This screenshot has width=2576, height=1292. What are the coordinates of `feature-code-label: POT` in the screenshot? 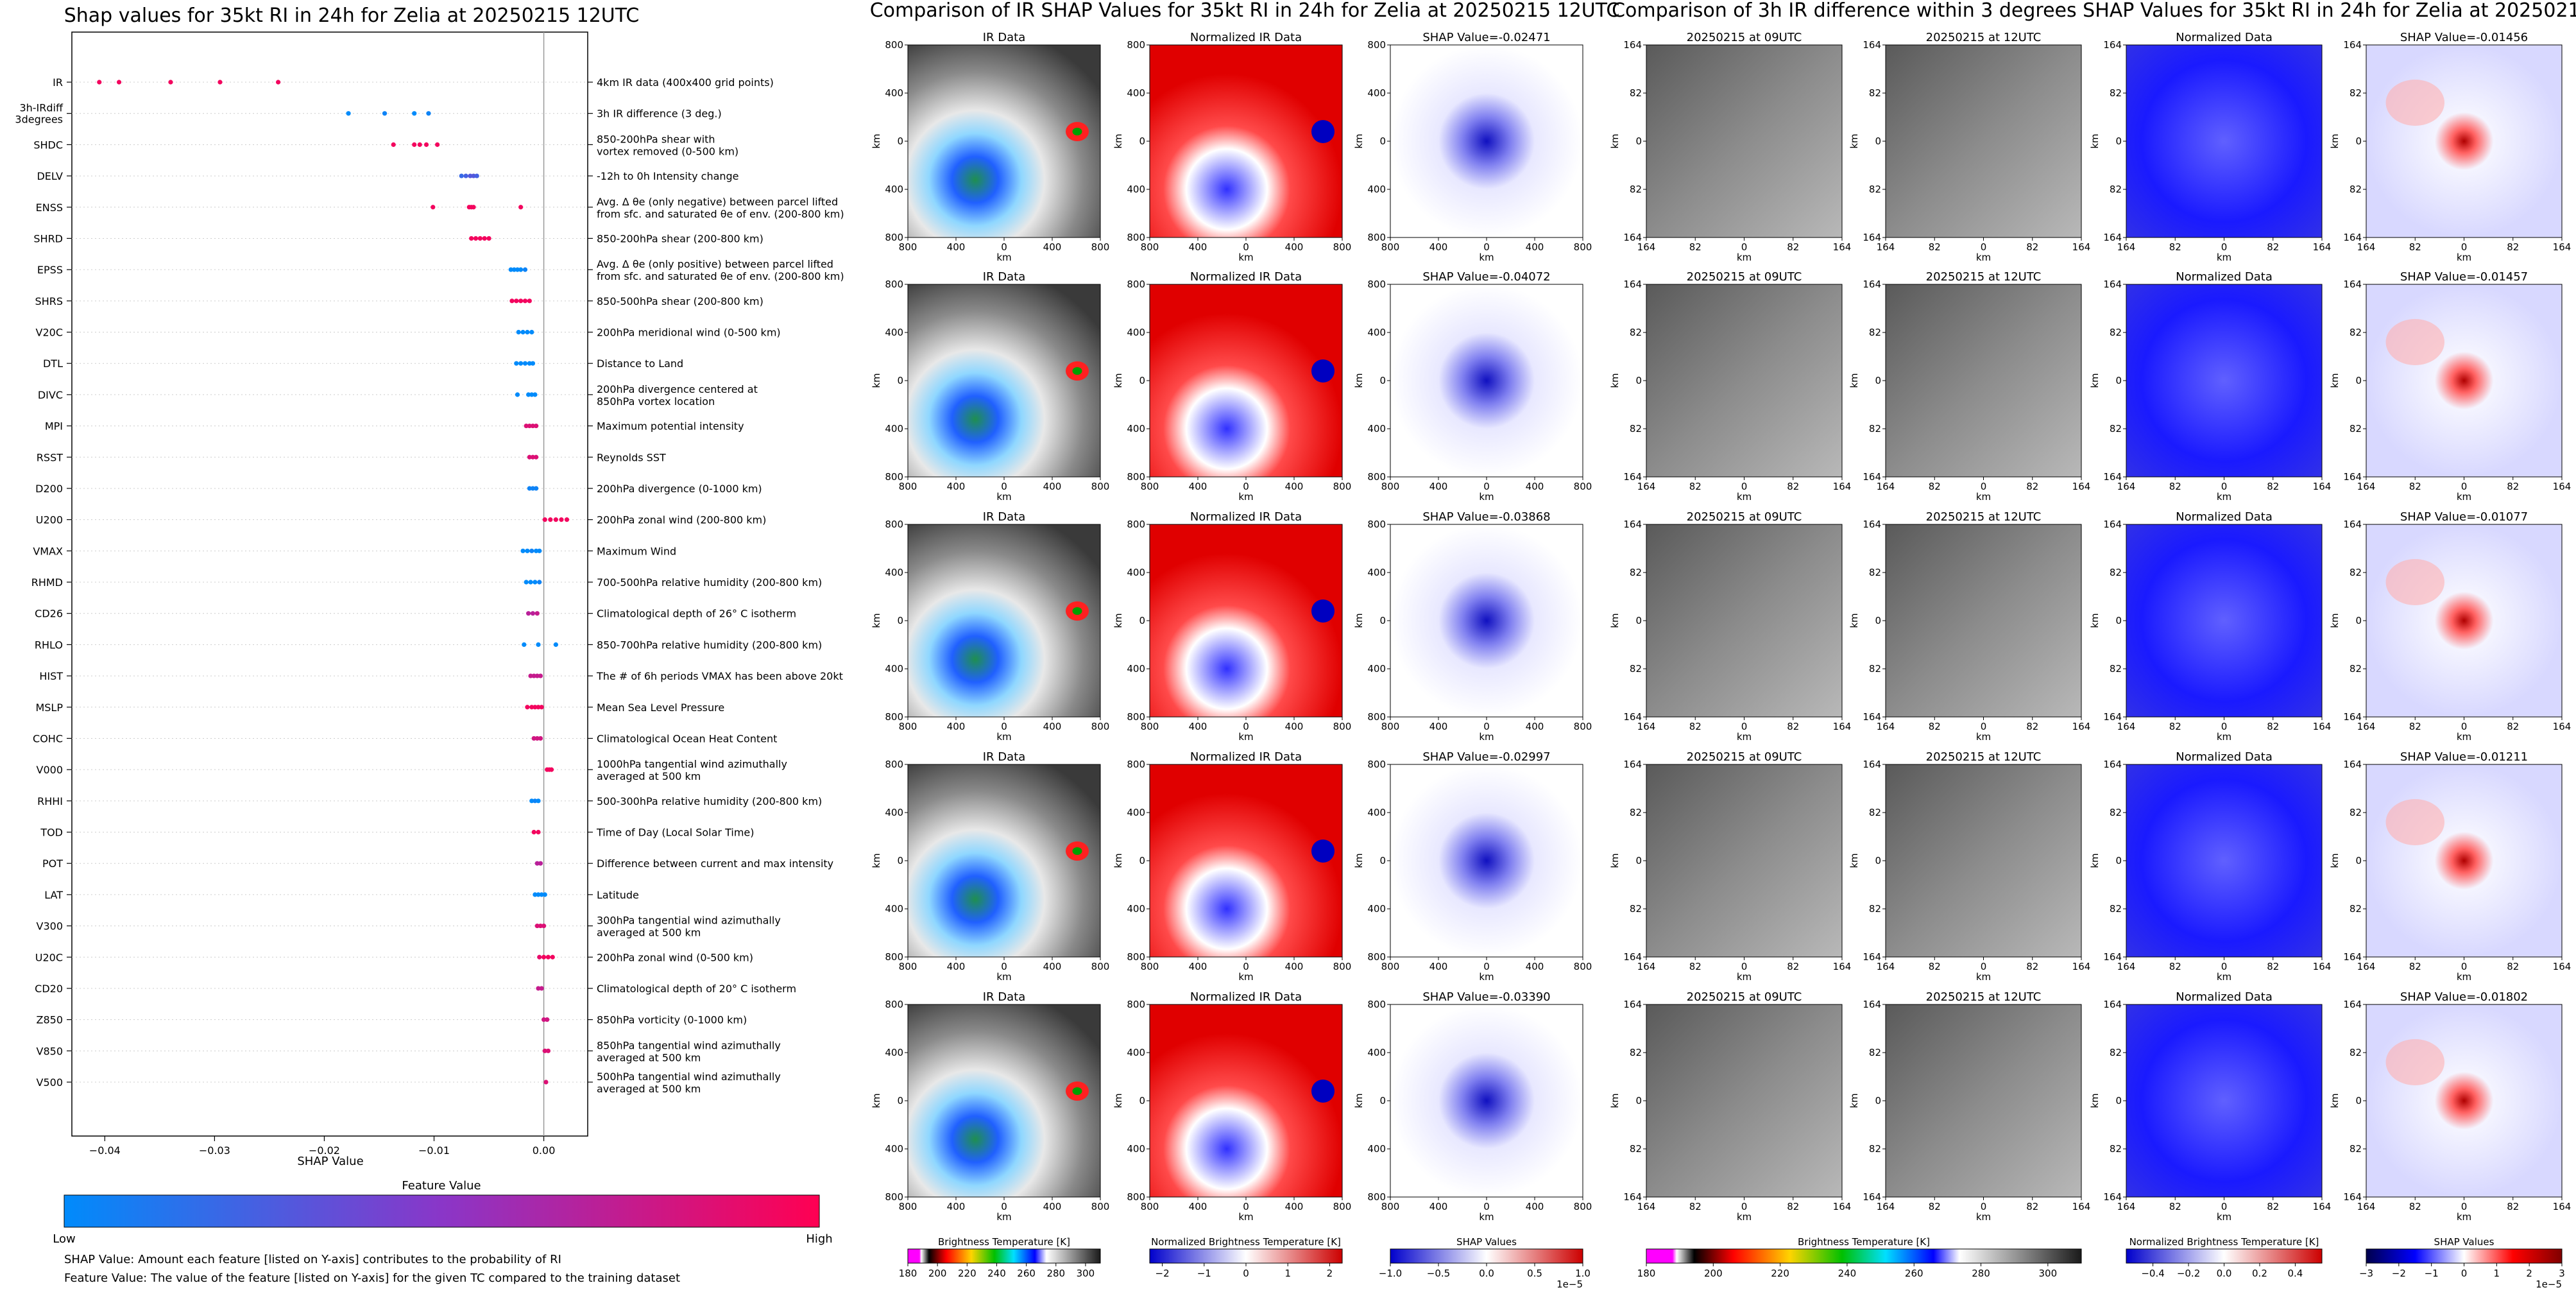 It's located at (53, 863).